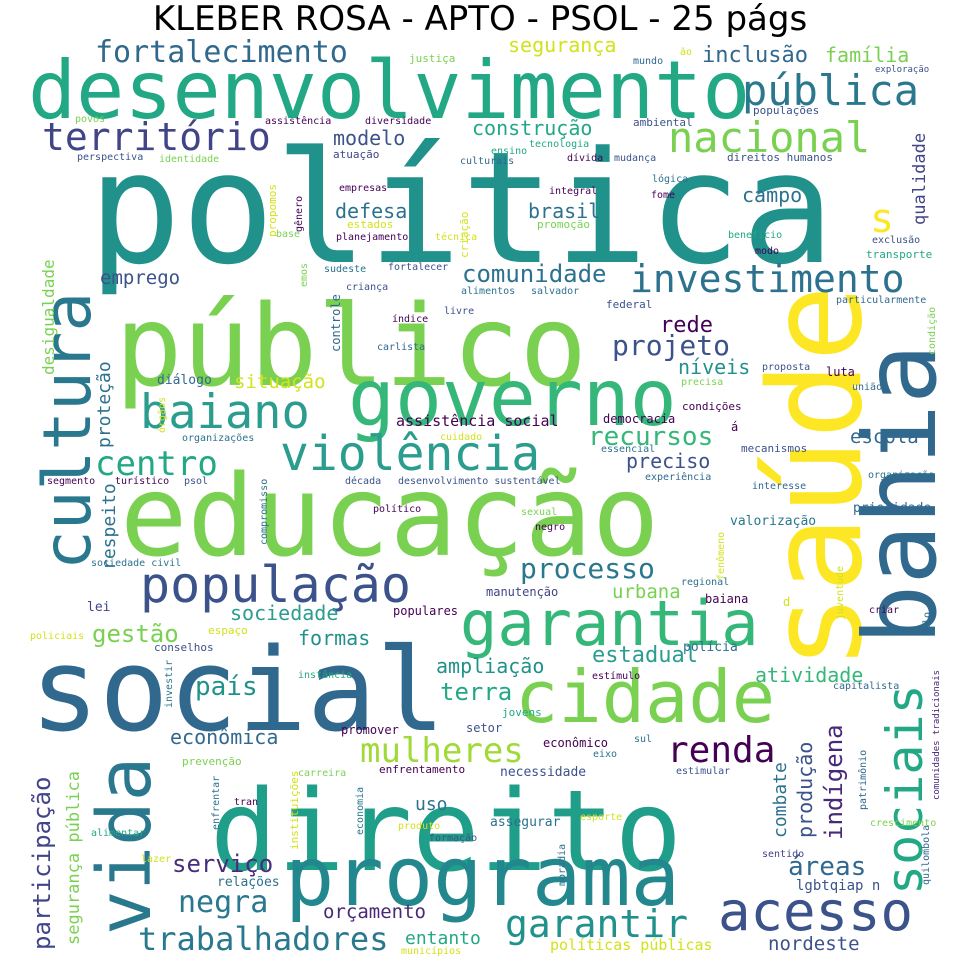 Image resolution: width=960 pixels, height=960 pixels. Describe the element at coordinates (453, 838) in the screenshot. I see `cloud-word: formação` at that location.